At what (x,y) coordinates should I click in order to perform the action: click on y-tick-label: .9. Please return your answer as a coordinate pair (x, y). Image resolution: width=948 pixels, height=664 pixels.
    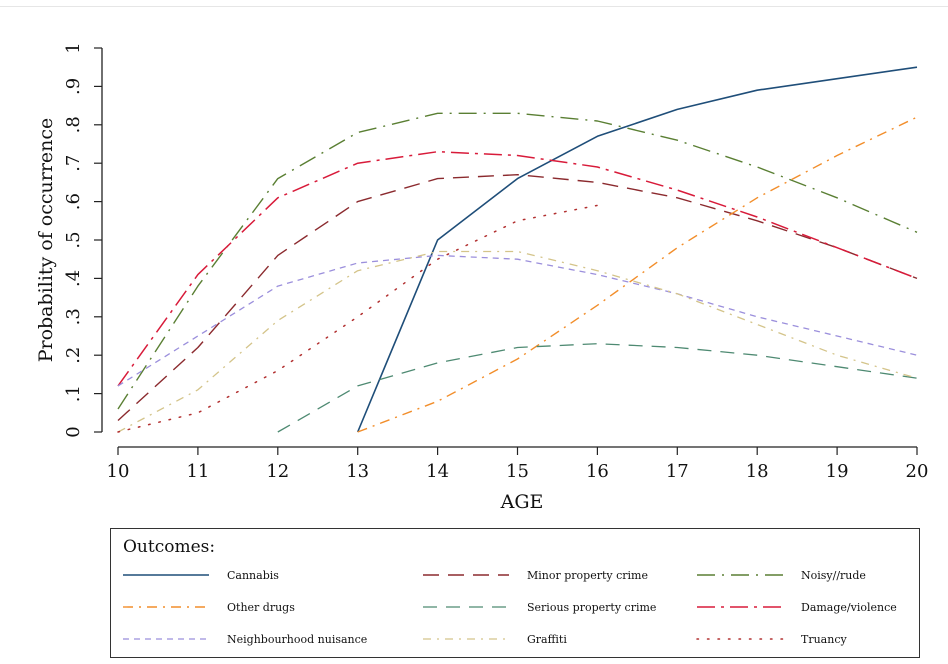
    Looking at the image, I should click on (73, 86).